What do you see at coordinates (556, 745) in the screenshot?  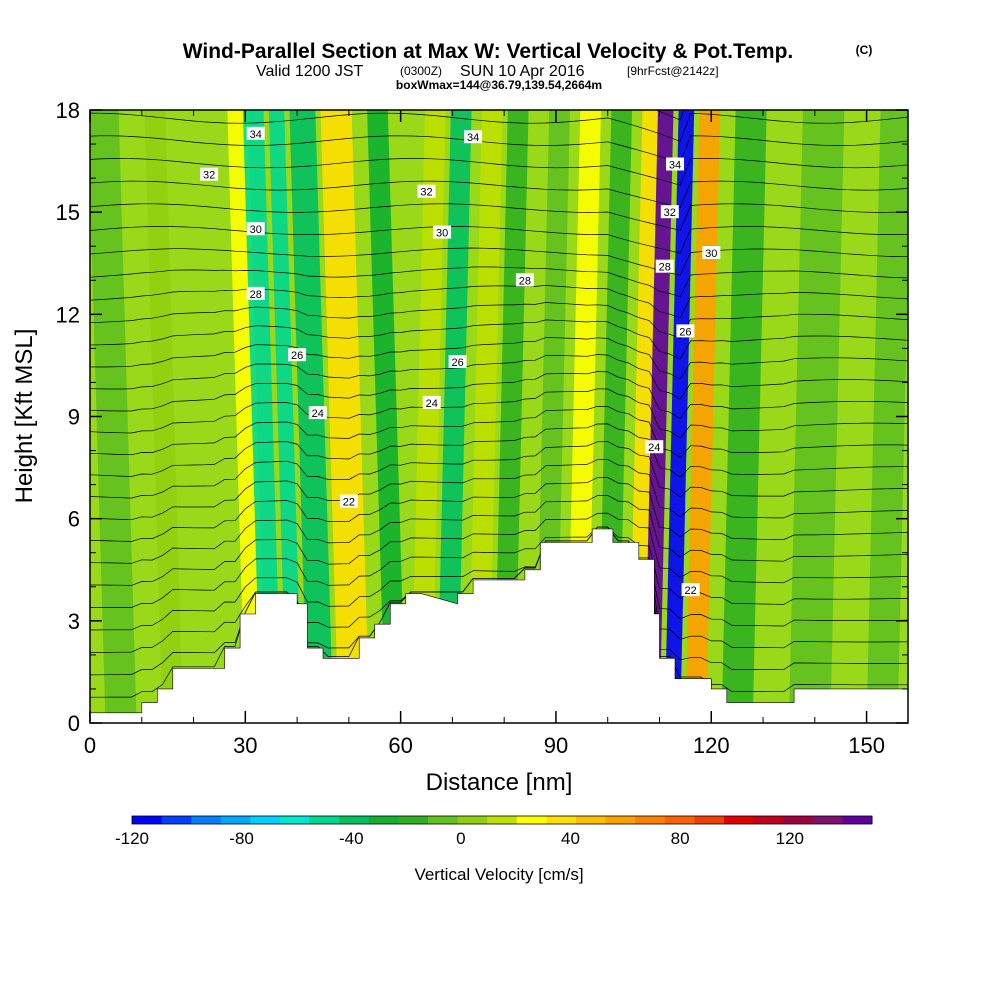 I see `x-tick-label: 90` at bounding box center [556, 745].